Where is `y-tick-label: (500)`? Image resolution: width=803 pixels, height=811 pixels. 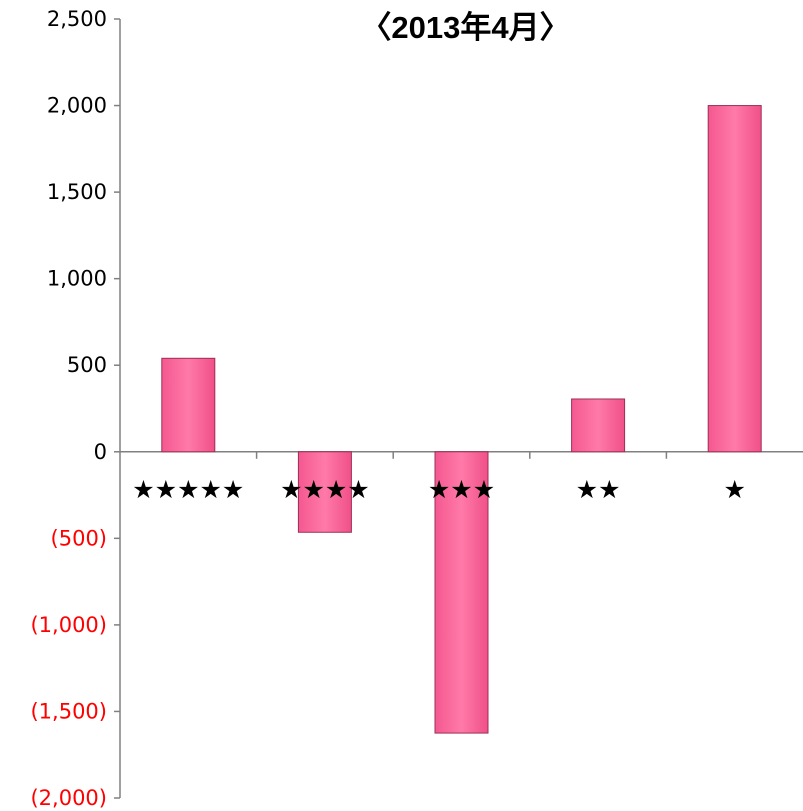 y-tick-label: (500) is located at coordinates (79, 538).